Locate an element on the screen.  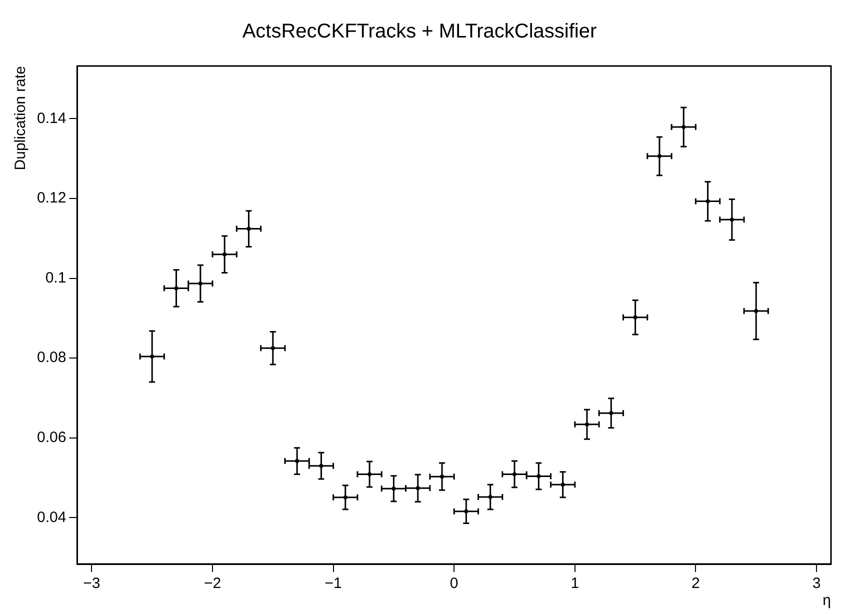
y-tick-label: 0.06 is located at coordinates (51, 437).